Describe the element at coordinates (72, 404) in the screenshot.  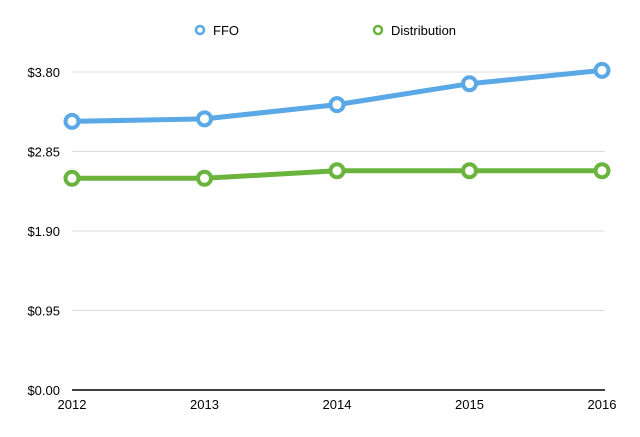
I see `x-tick-label: 2012` at that location.